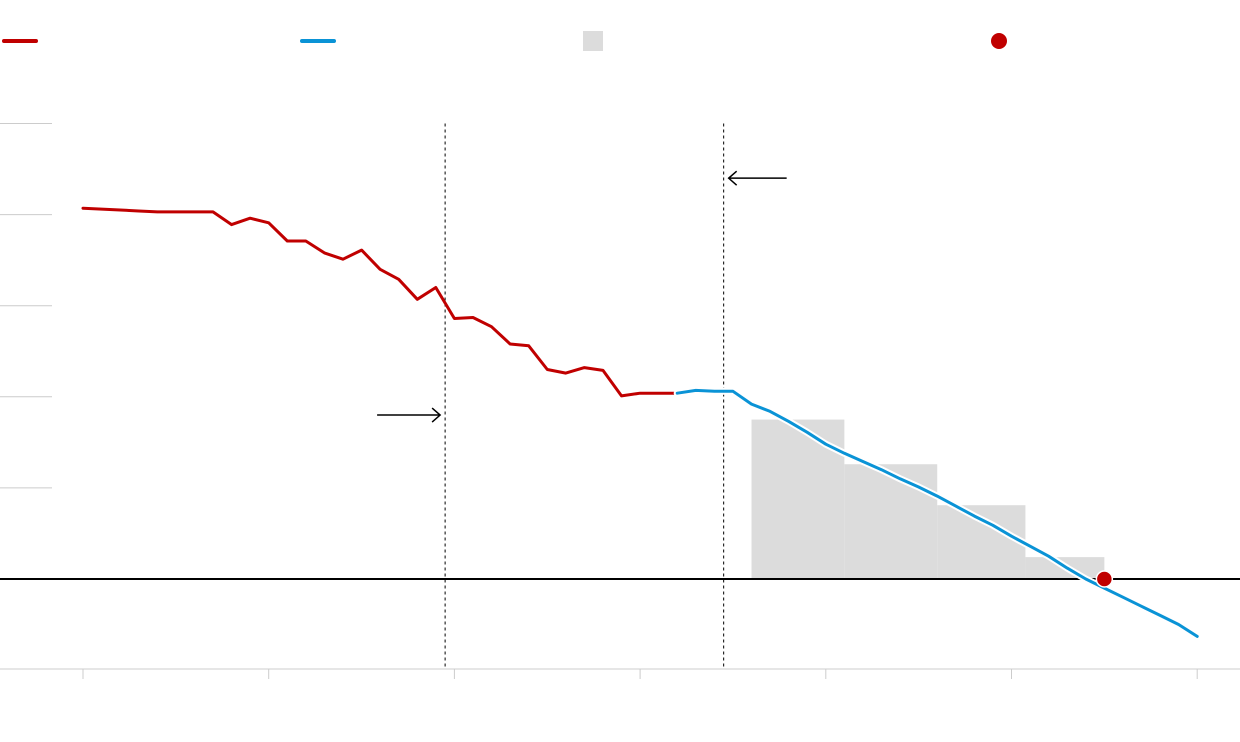  I want to click on data-points, so click(1104, 579).